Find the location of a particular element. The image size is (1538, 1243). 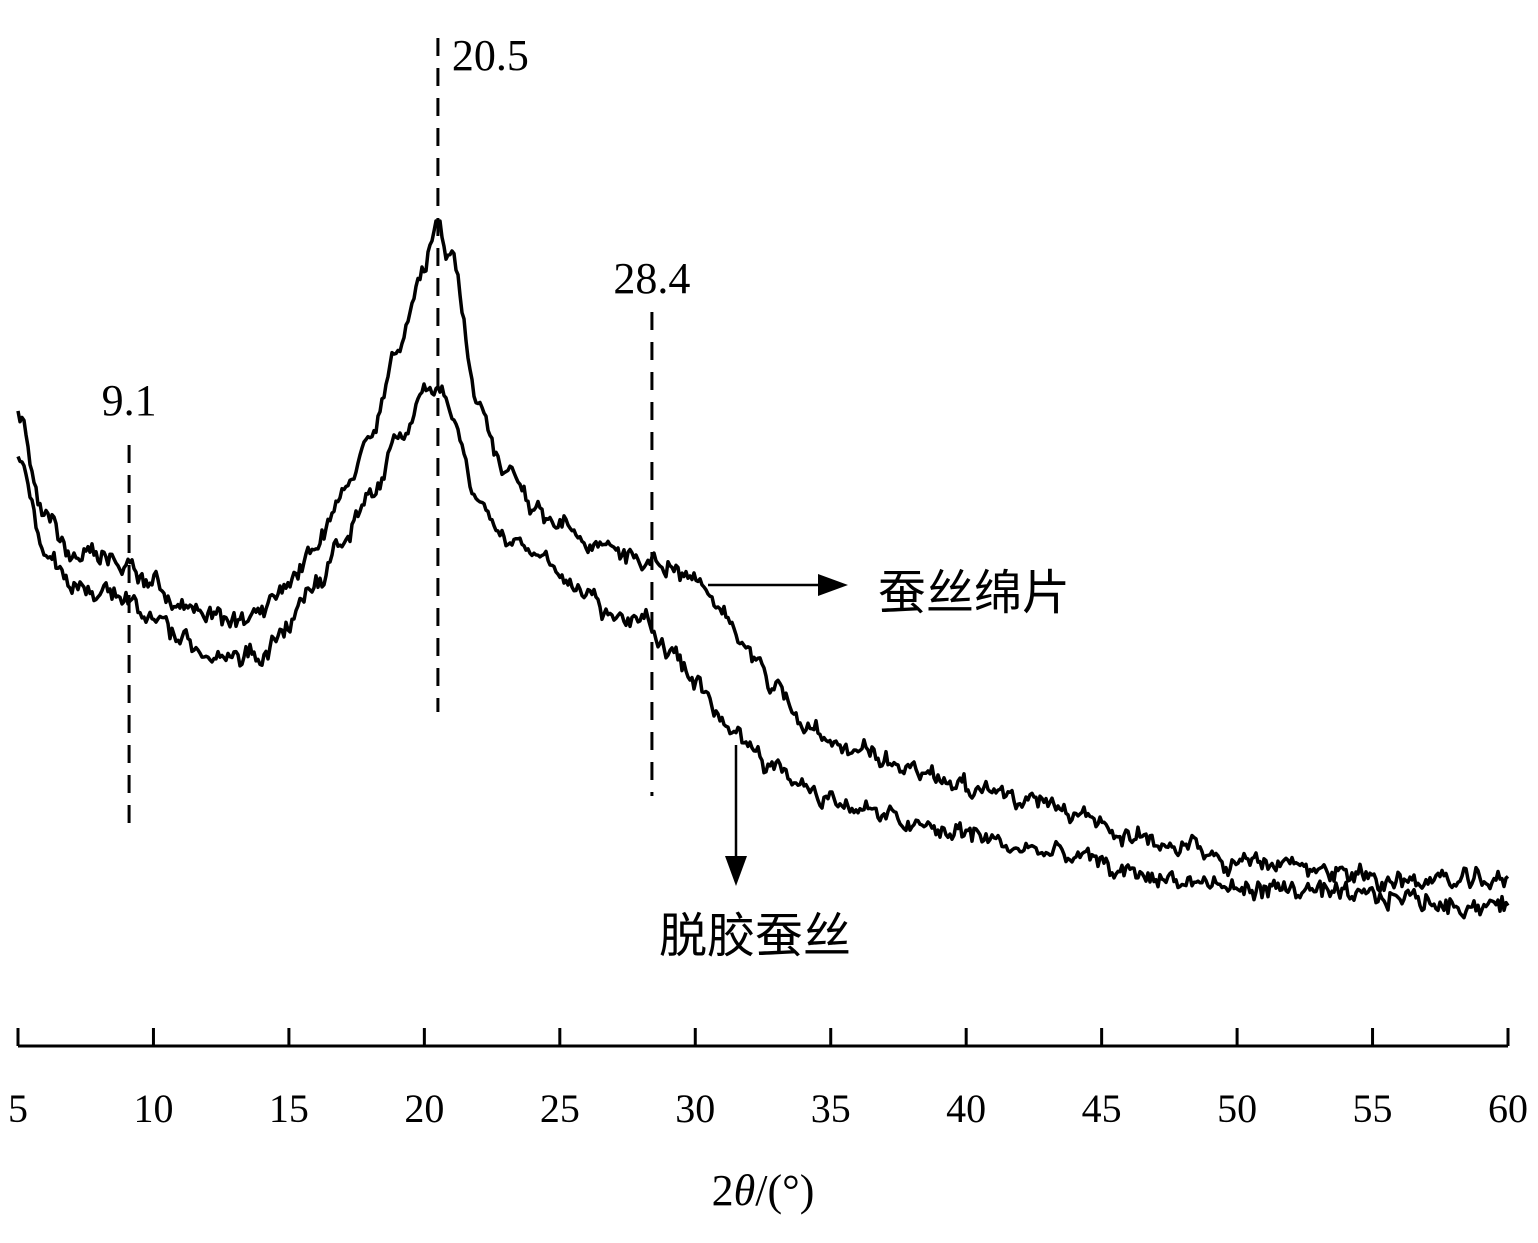

peak-label-20.5: 20.5 is located at coordinates (490, 55).